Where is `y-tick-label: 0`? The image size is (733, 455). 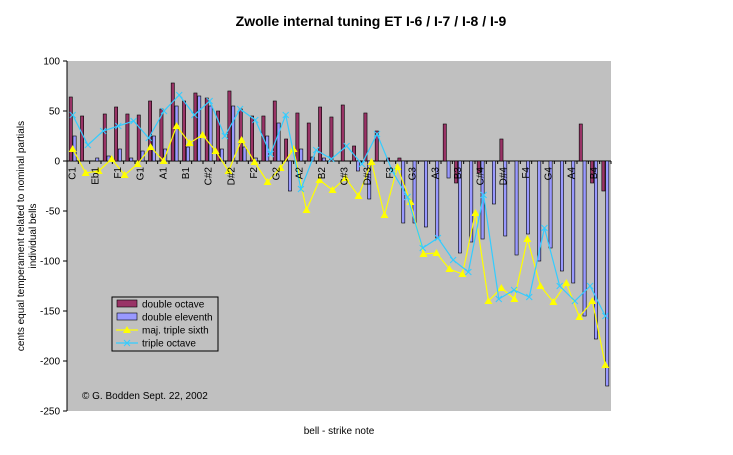 y-tick-label: 0 is located at coordinates (57, 162).